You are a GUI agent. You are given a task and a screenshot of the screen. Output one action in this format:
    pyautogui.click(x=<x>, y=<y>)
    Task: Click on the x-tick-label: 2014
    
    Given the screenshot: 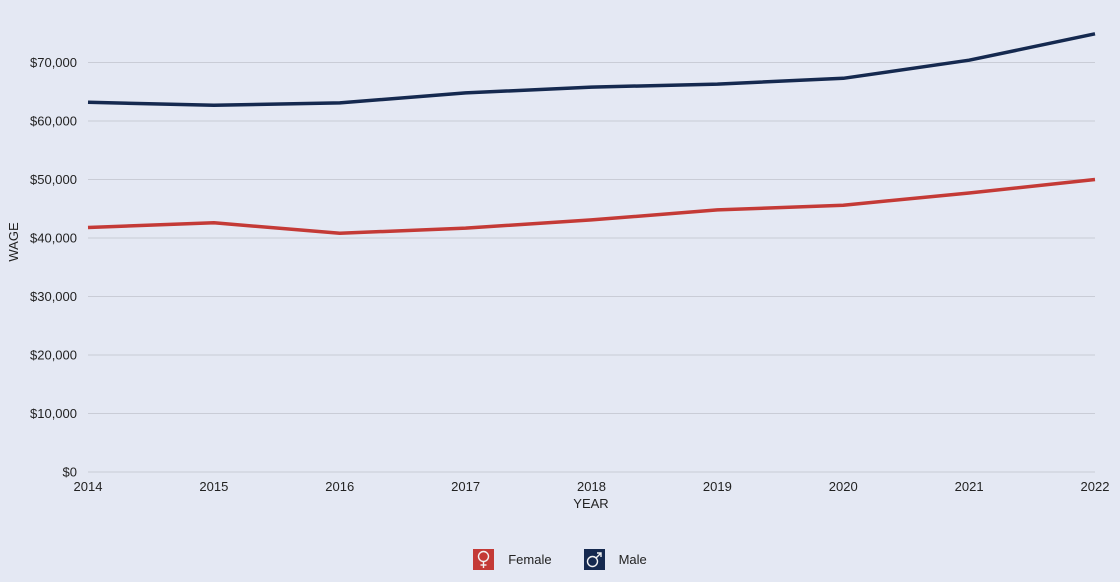 What is the action you would take?
    pyautogui.click(x=88, y=486)
    